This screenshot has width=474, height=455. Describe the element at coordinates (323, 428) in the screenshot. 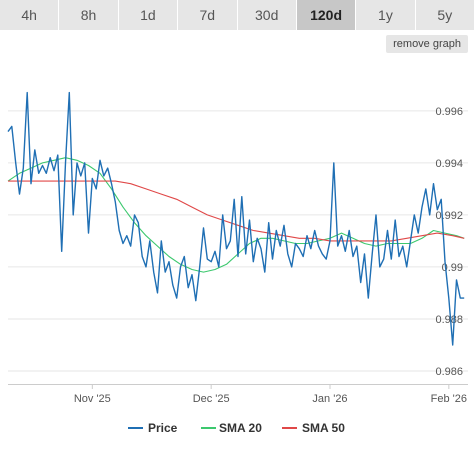

I see `legend-label-sma-50: SMA 50` at that location.